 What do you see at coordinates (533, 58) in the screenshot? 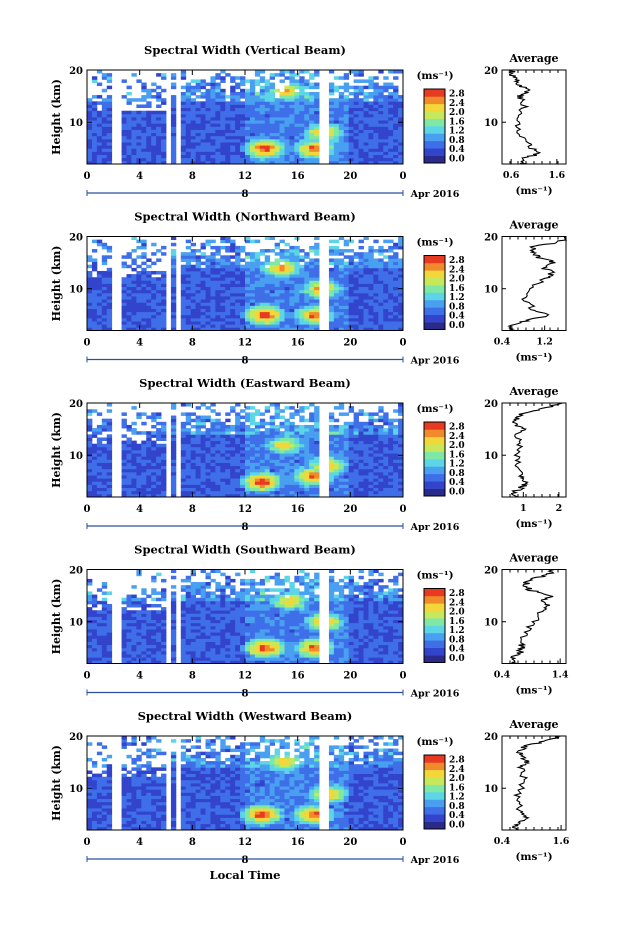
I see `average-title: Average` at bounding box center [533, 58].